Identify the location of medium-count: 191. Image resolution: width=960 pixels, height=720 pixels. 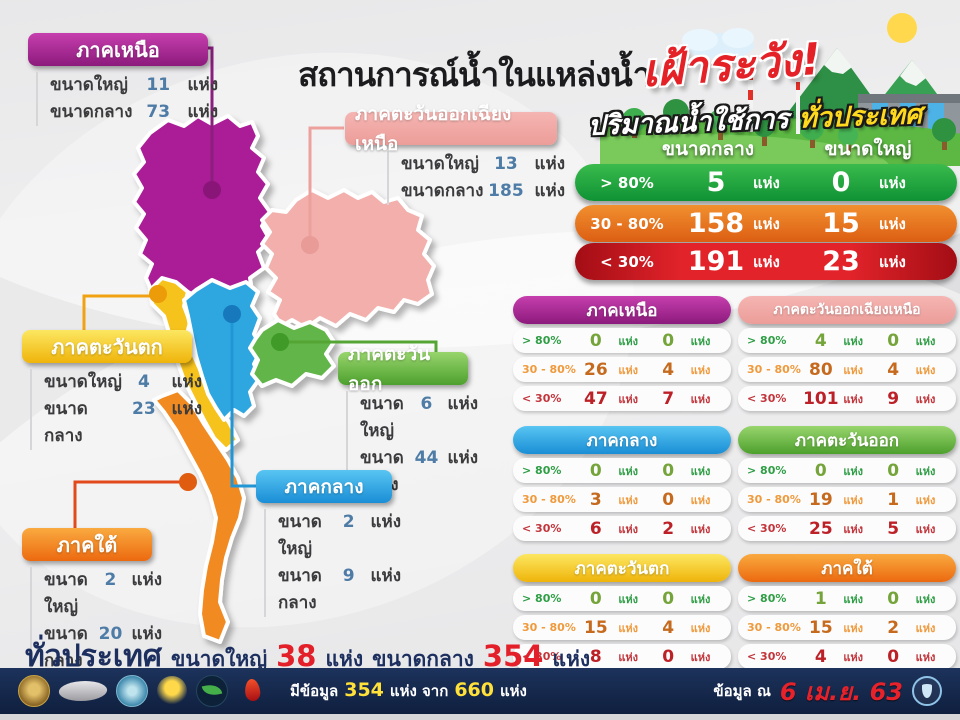
(716, 261).